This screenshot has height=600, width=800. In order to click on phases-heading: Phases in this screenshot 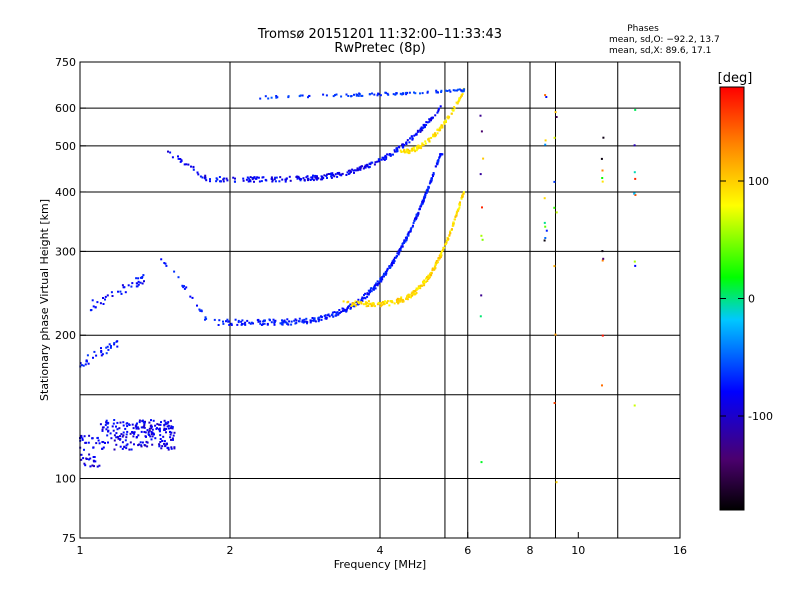, I will do `click(643, 29)`.